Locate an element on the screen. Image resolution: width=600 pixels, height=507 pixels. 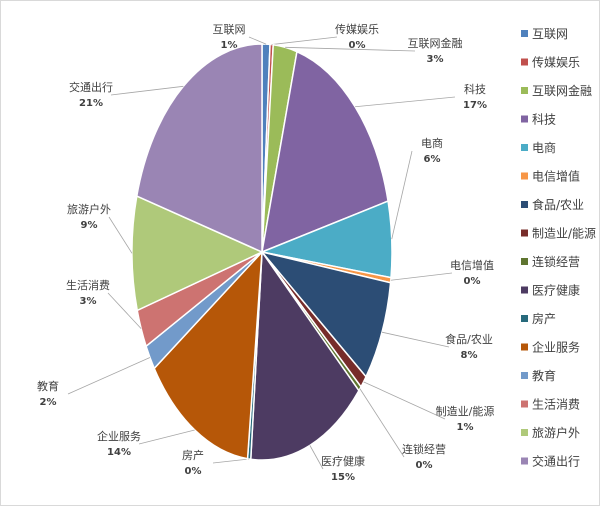
legend-entry-0: 互联网 is located at coordinates (550, 34).